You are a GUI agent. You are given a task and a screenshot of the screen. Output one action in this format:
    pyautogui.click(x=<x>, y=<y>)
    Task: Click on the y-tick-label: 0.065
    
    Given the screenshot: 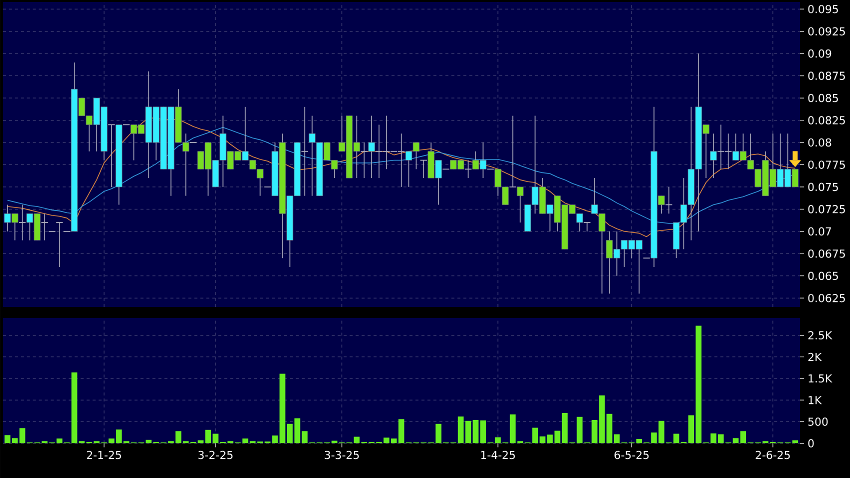 What is the action you would take?
    pyautogui.click(x=823, y=276)
    